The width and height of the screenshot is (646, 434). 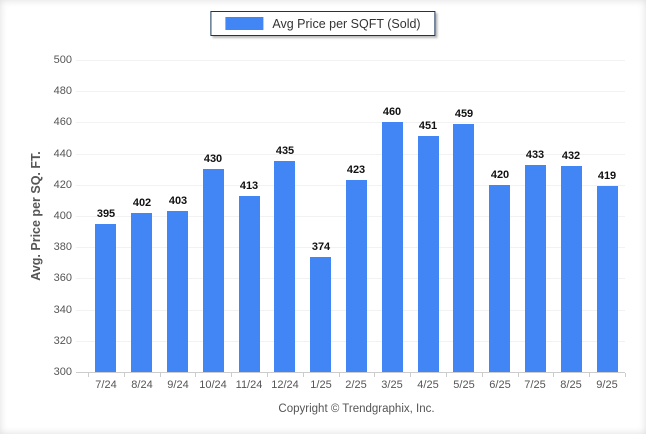 I want to click on x-tick-label: 8/24, so click(x=142, y=385).